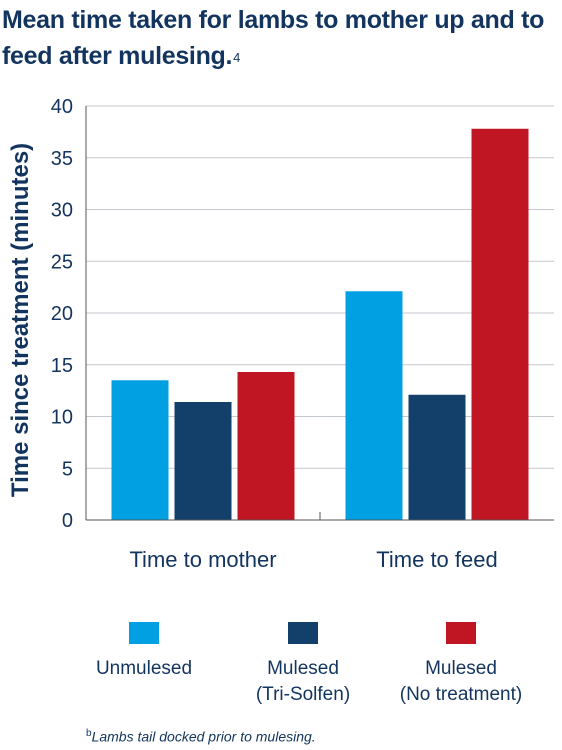 The image size is (562, 750). Describe the element at coordinates (62, 418) in the screenshot. I see `y-tick-label: 10` at that location.